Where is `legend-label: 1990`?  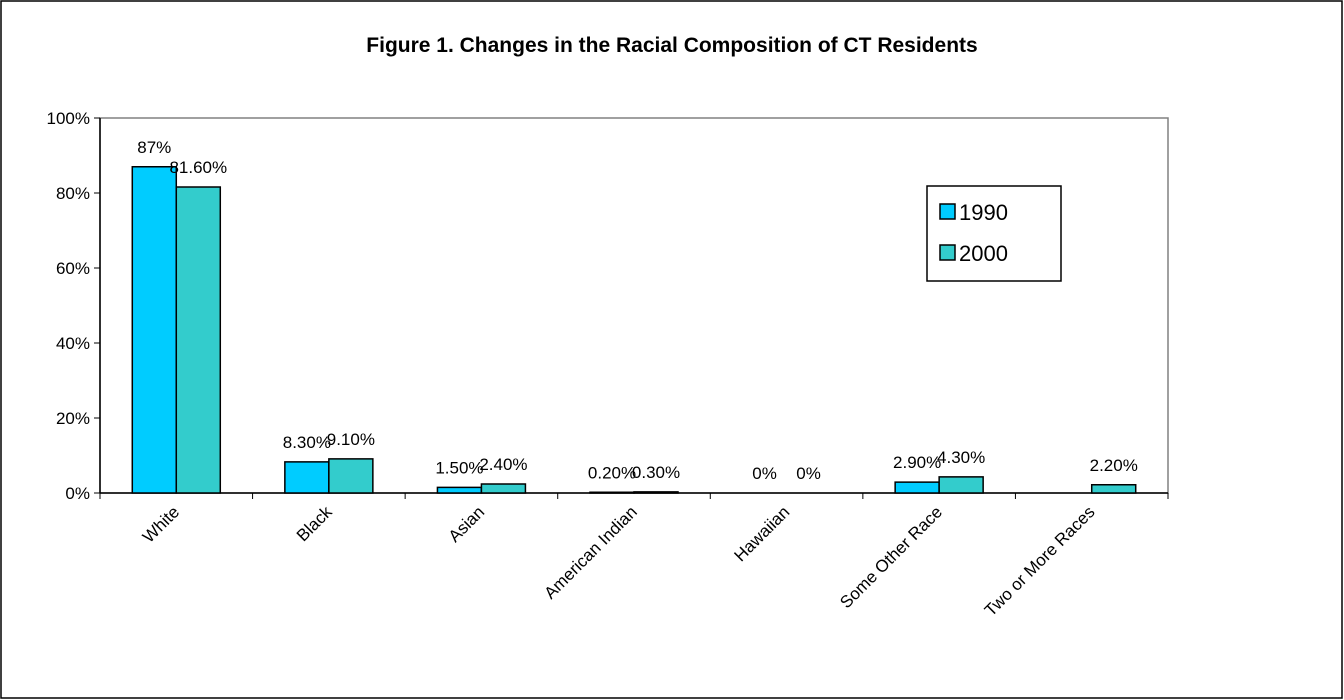
legend-label: 1990 is located at coordinates (983, 212).